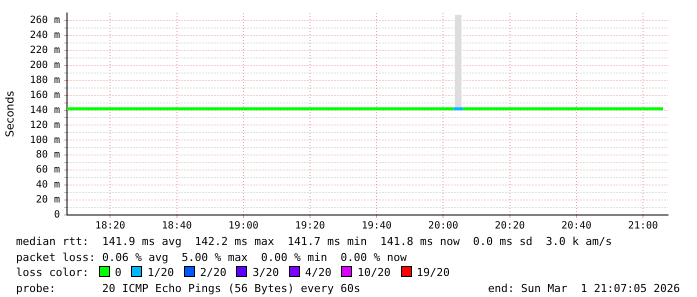  I want to click on y-tick-label: 60 m, so click(48, 170).